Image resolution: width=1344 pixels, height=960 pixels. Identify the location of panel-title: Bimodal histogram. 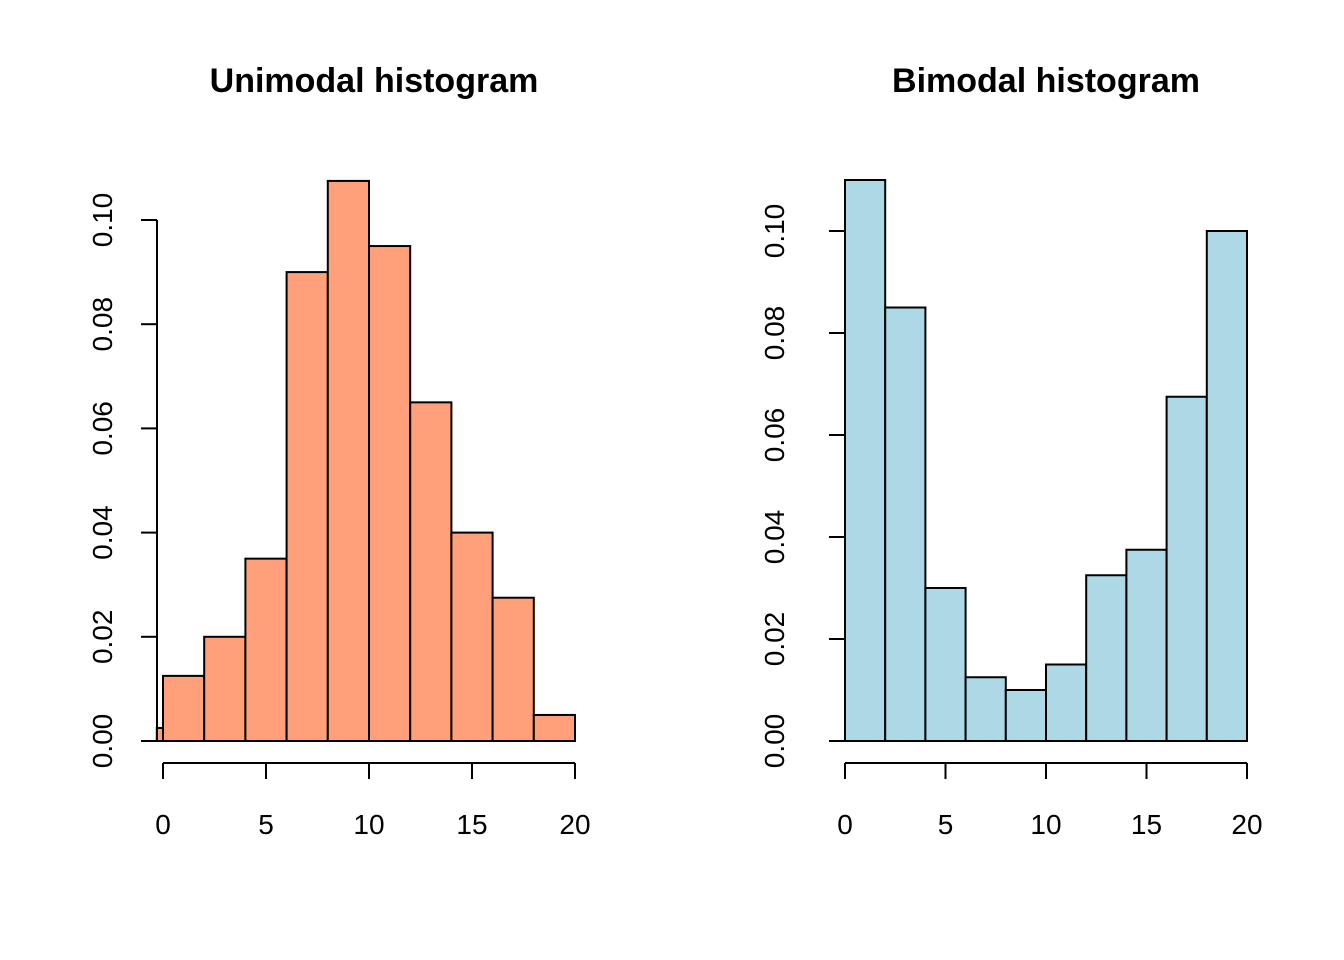
(1046, 81).